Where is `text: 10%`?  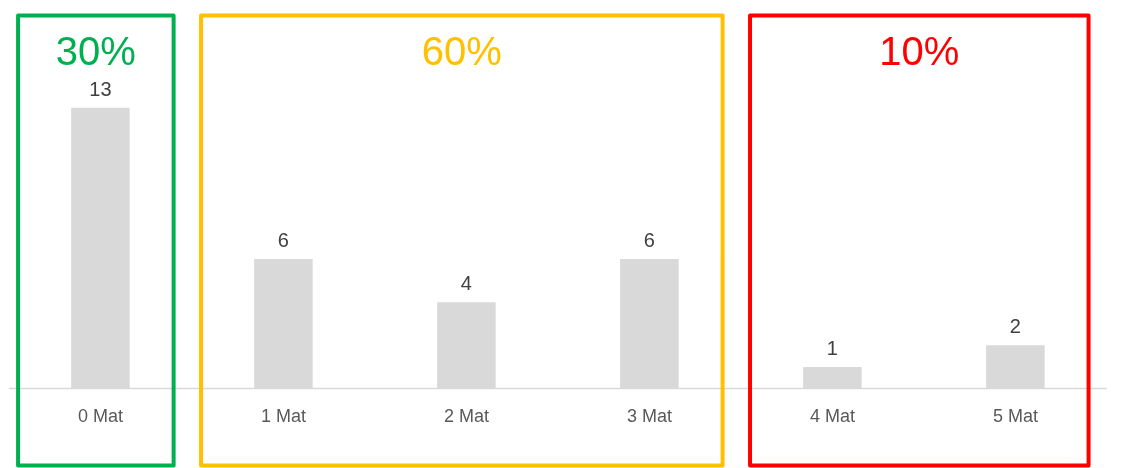 text: 10% is located at coordinates (919, 51).